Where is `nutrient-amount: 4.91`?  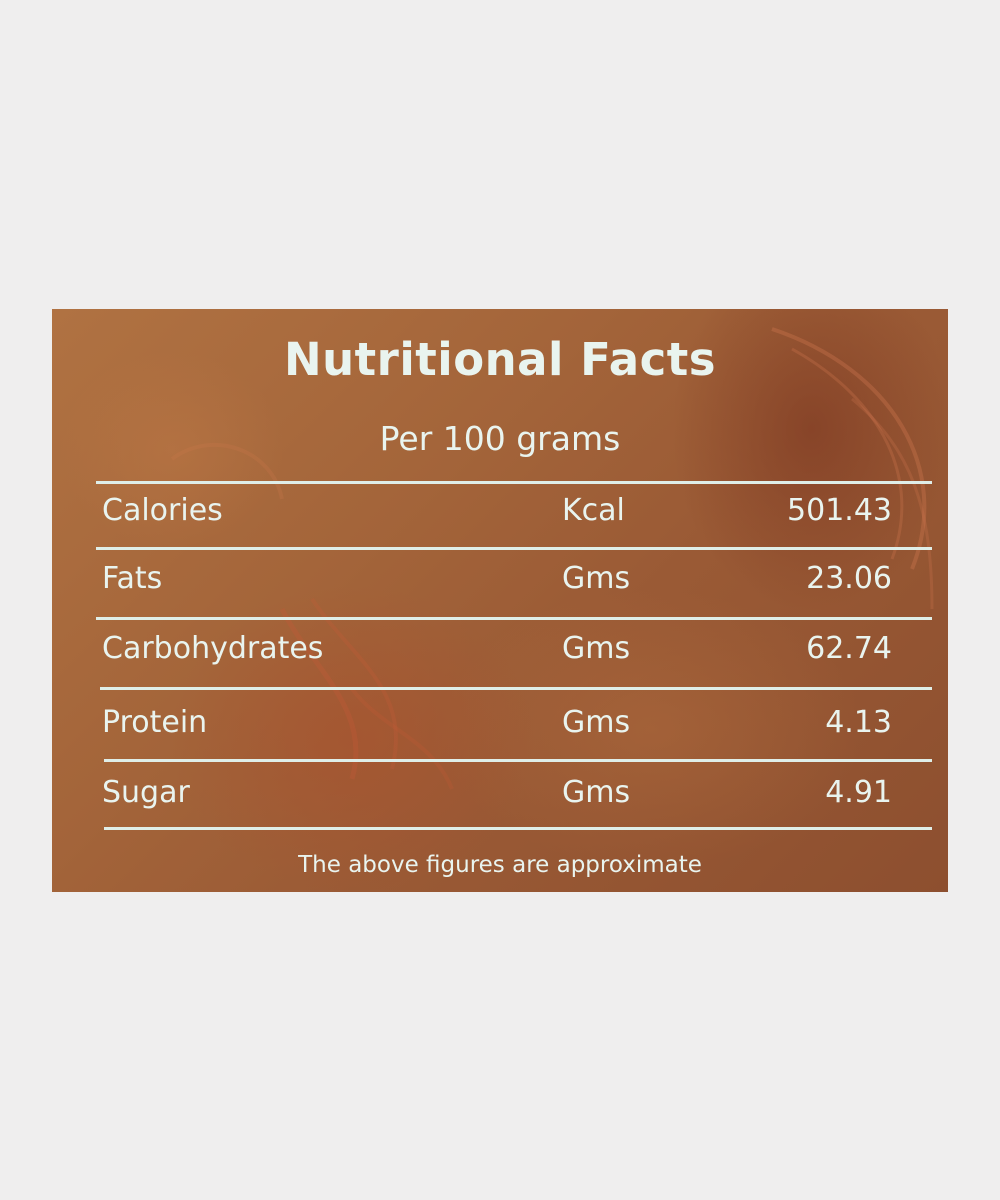
nutrient-amount: 4.91 is located at coordinates (858, 792).